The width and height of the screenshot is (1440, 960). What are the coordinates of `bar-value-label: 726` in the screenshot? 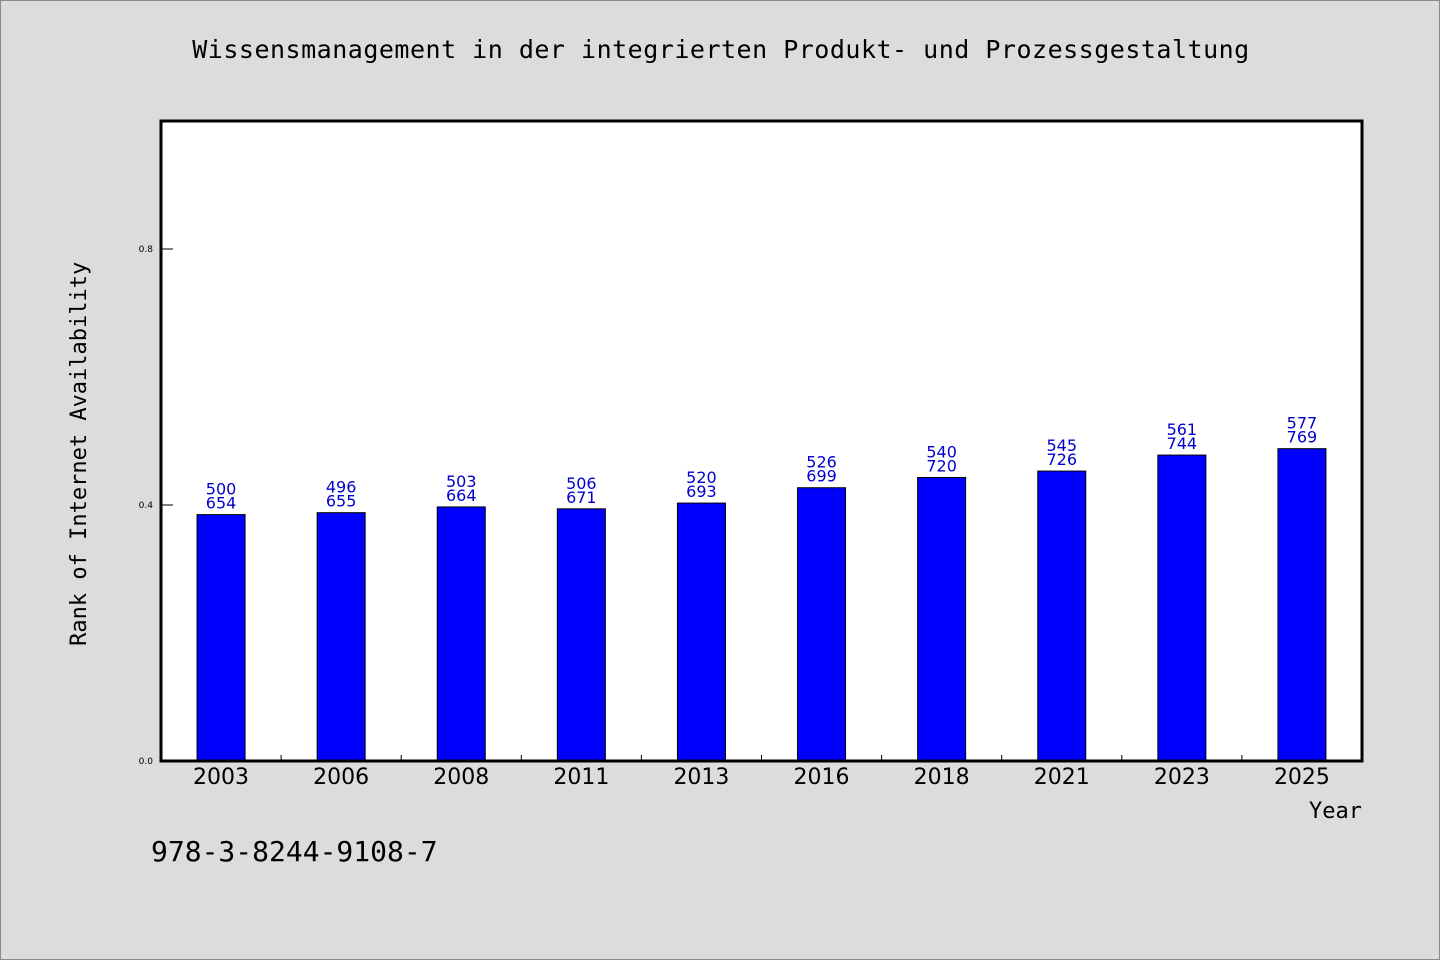 It's located at (1061, 459).